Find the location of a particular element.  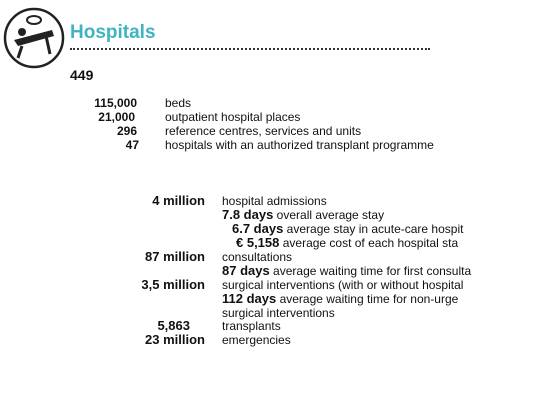

activity-value: 7.8 days is located at coordinates (248, 214).